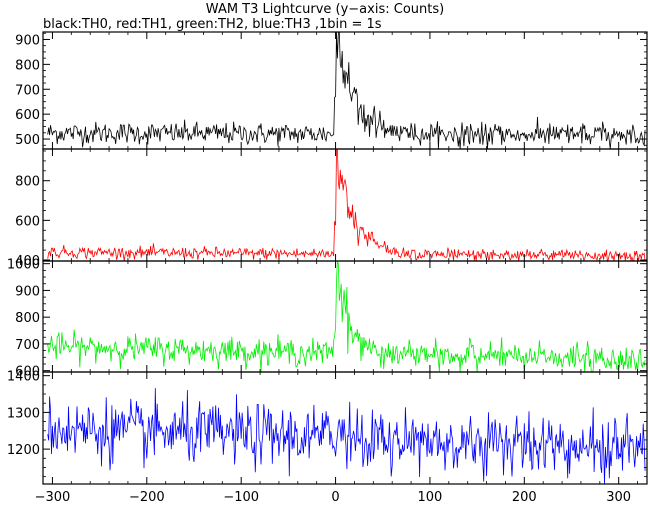 This screenshot has height=505, width=650. I want to click on y-tick-label: 1400, so click(23, 377).